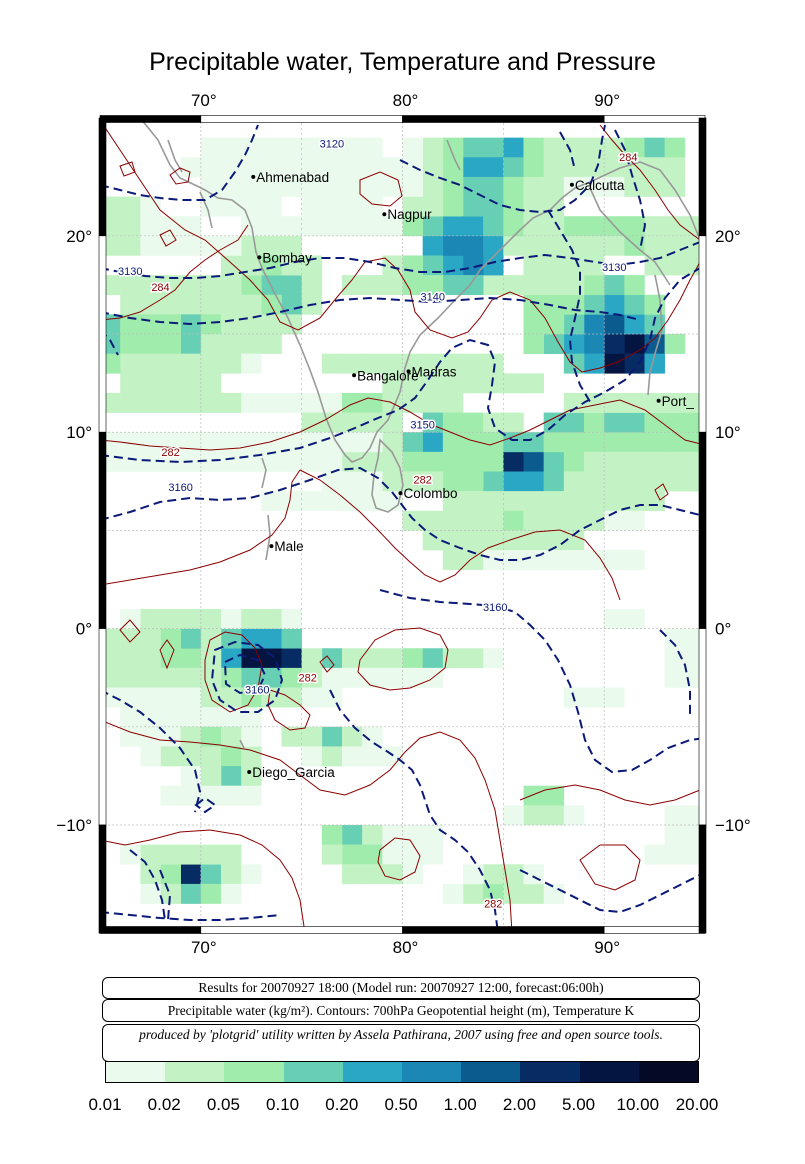 The height and width of the screenshot is (1164, 805). What do you see at coordinates (342, 1104) in the screenshot?
I see `legend-tick-label: 0.20` at bounding box center [342, 1104].